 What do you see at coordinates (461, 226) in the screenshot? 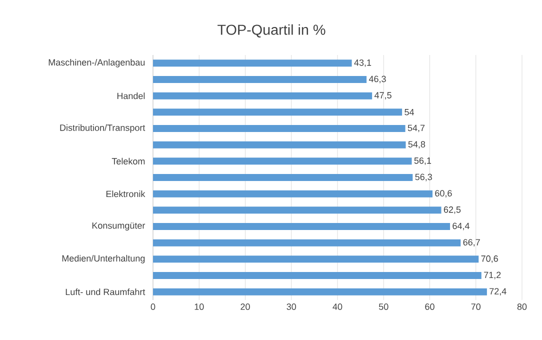
I see `data-label: 64,4` at bounding box center [461, 226].